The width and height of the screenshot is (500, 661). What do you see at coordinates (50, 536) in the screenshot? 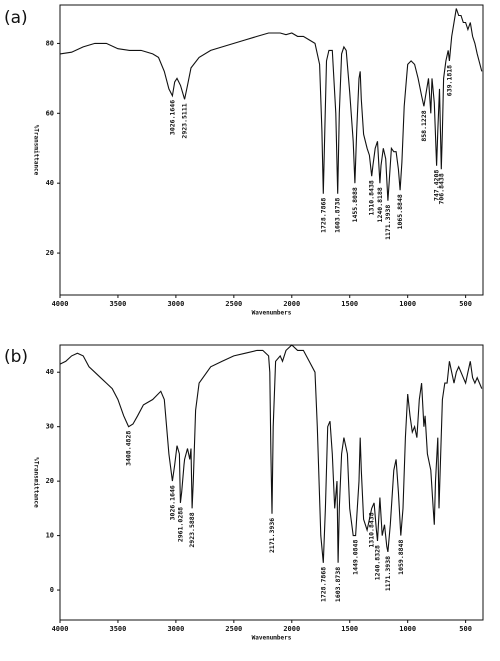
I see `y-tick-label: 10` at bounding box center [50, 536].